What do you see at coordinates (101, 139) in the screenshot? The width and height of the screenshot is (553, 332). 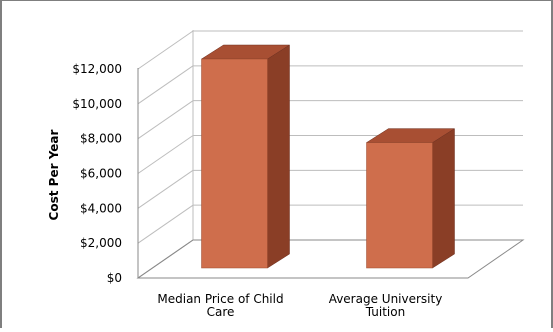 I see `y-tick-label: $8,000` at bounding box center [101, 139].